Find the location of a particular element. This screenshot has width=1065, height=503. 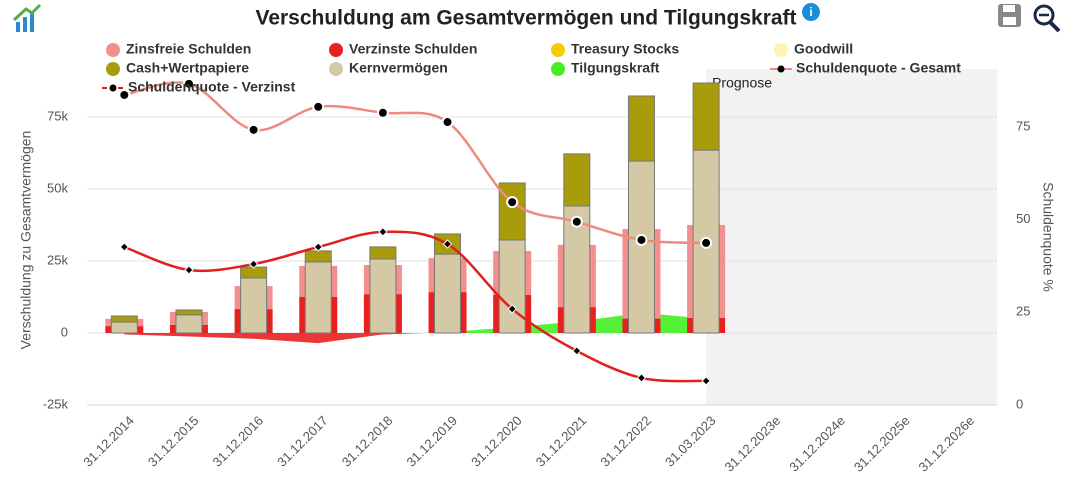

y-tick-label: 25k is located at coordinates (57, 259).